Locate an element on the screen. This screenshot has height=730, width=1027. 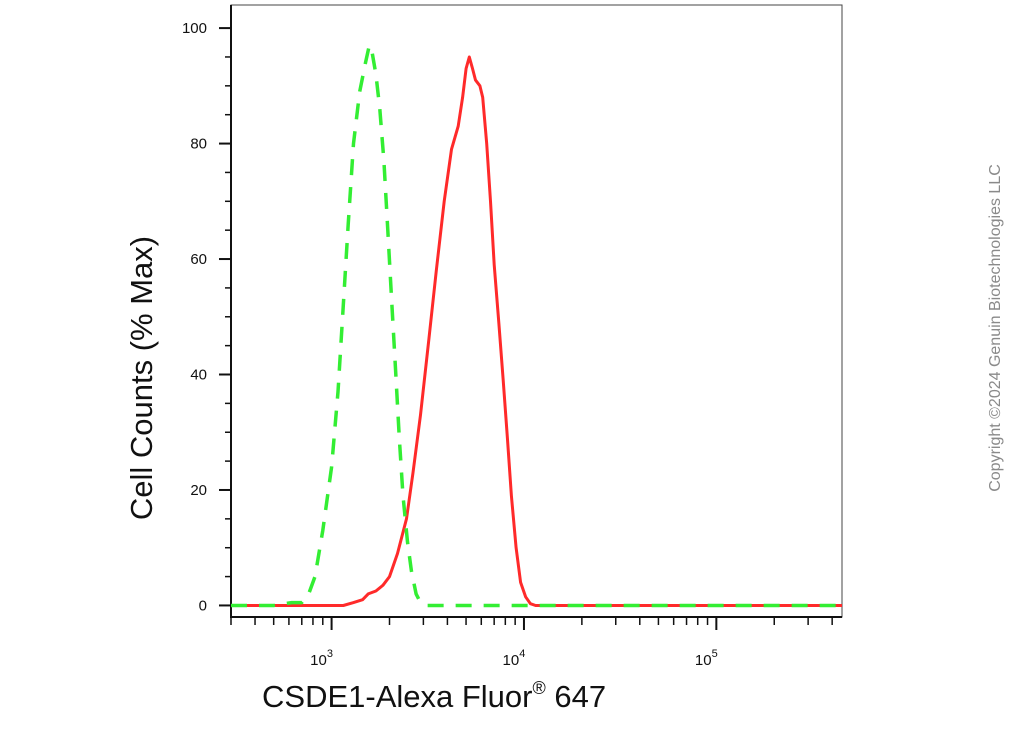
y-tick-label: 0 is located at coordinates (203, 605).